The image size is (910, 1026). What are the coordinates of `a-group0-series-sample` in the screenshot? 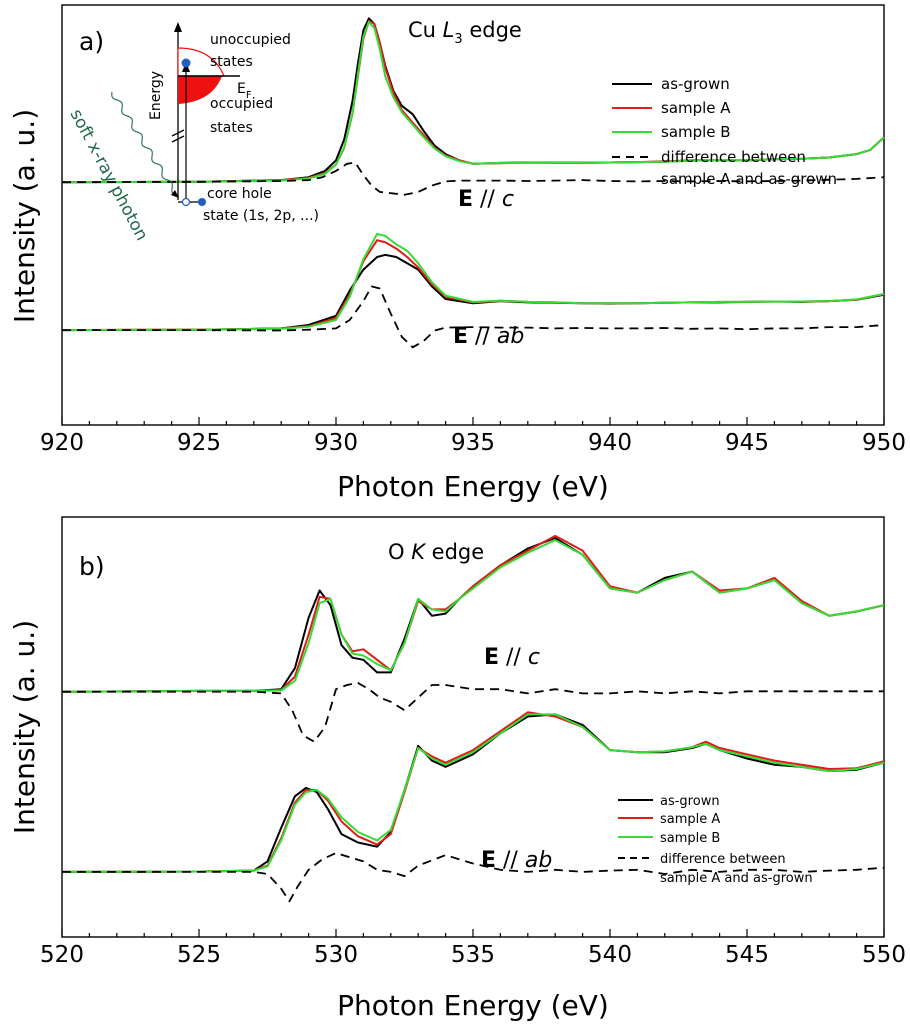 It's located at (473, 102).